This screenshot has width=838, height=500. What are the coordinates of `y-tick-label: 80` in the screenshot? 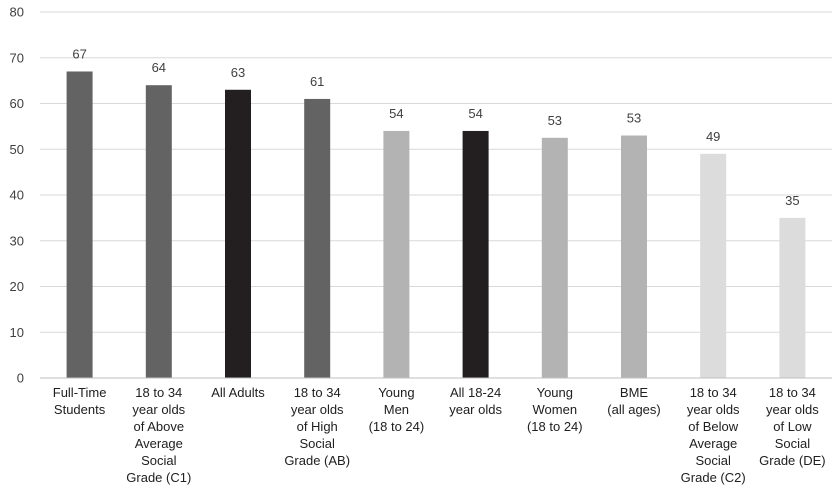 It's located at (17, 12).